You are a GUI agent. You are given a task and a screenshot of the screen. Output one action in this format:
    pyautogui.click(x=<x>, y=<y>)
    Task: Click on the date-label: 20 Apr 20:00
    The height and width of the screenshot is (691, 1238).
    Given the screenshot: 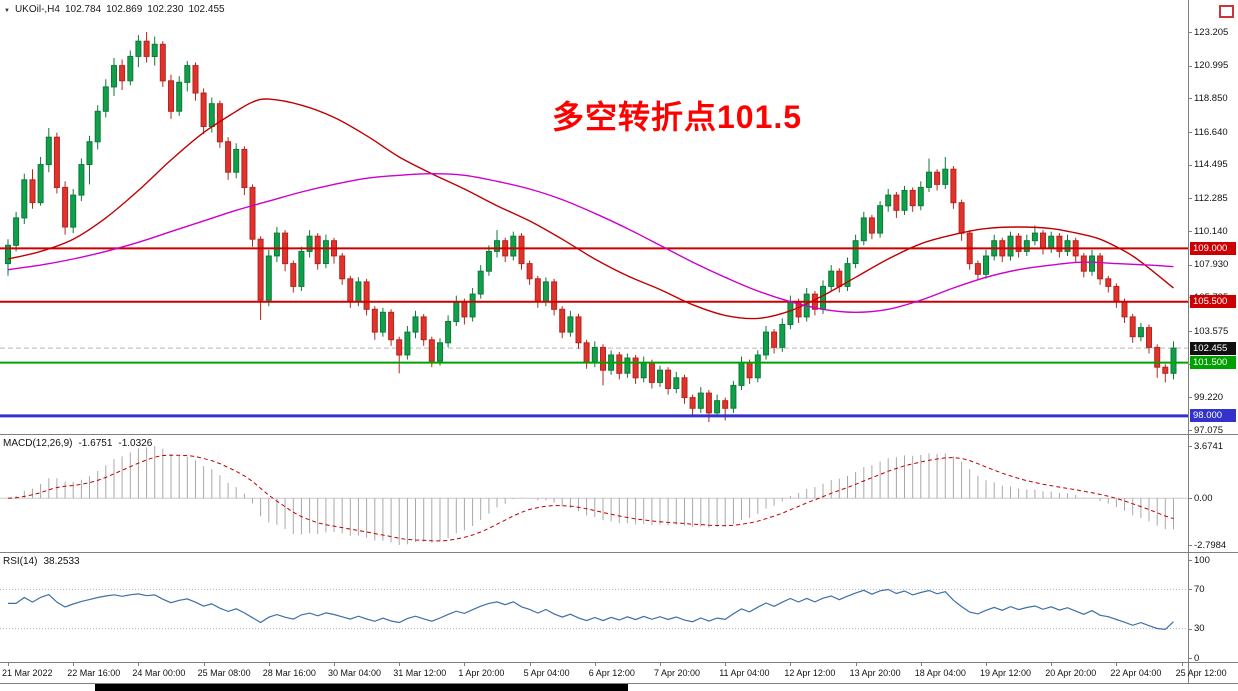 What is the action you would take?
    pyautogui.click(x=1071, y=673)
    